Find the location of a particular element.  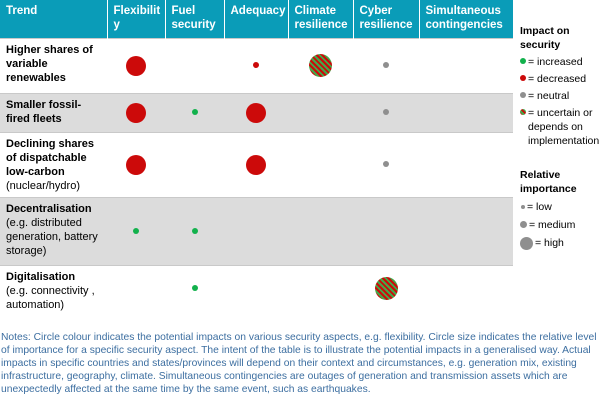

decreased-low-circle-icon is located at coordinates (256, 65).